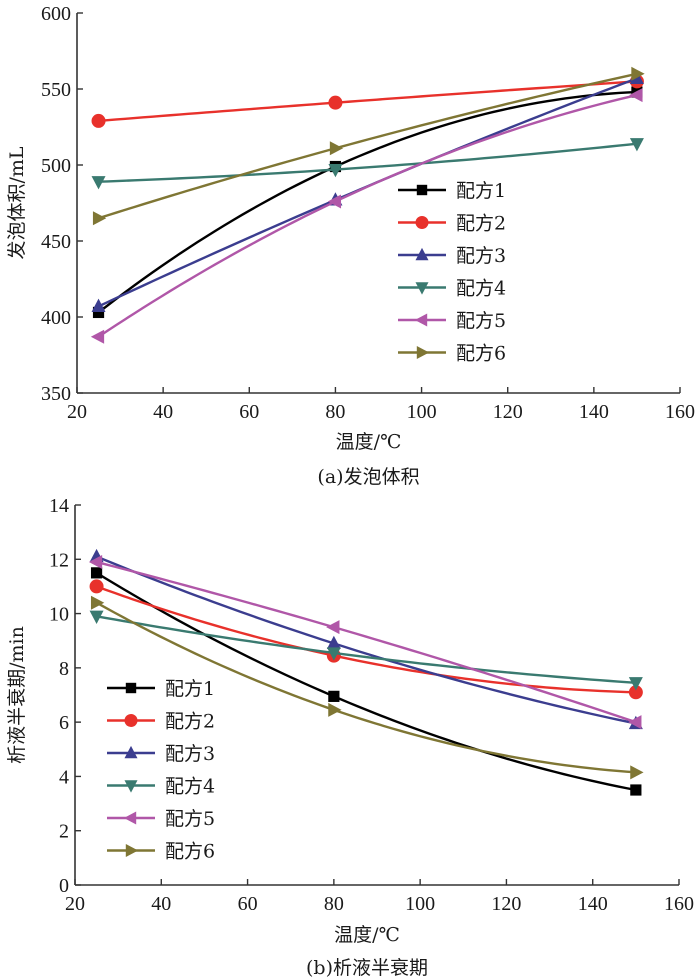 This screenshot has width=700, height=980. Describe the element at coordinates (190, 852) in the screenshot. I see `legend-label: 配方6` at that location.